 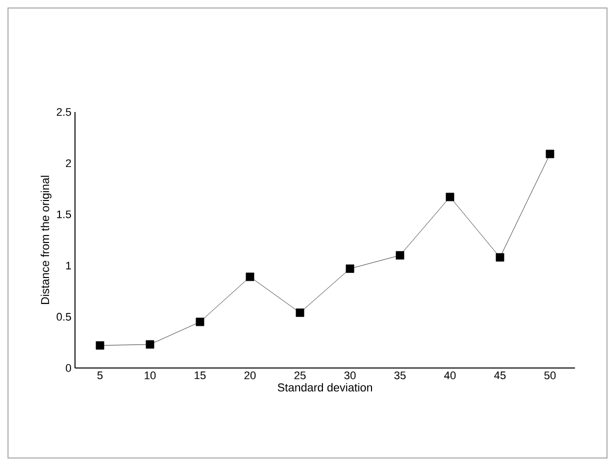 I want to click on x-tick-label: 40, so click(x=450, y=376).